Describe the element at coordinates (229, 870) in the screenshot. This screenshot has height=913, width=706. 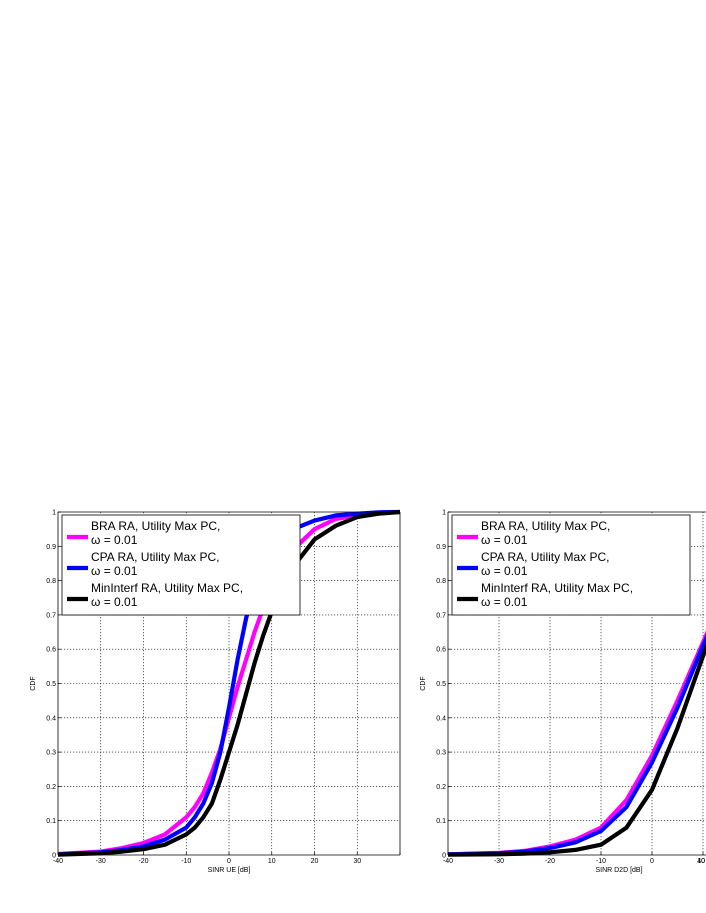
I see `x-axis-label: SINR UE [dB]` at that location.